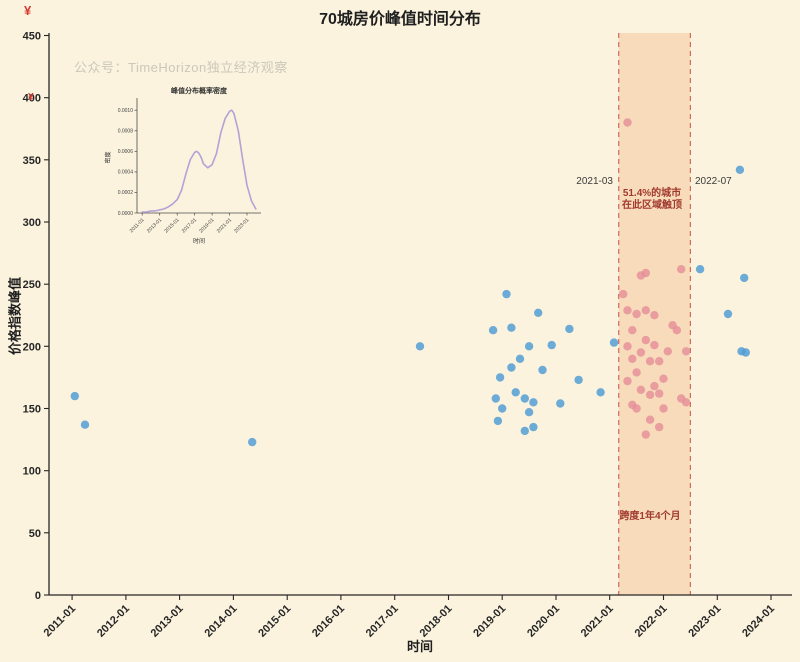 The height and width of the screenshot is (662, 800). What do you see at coordinates (382, 621) in the screenshot?
I see `x-tick-label: 2017-01` at bounding box center [382, 621].